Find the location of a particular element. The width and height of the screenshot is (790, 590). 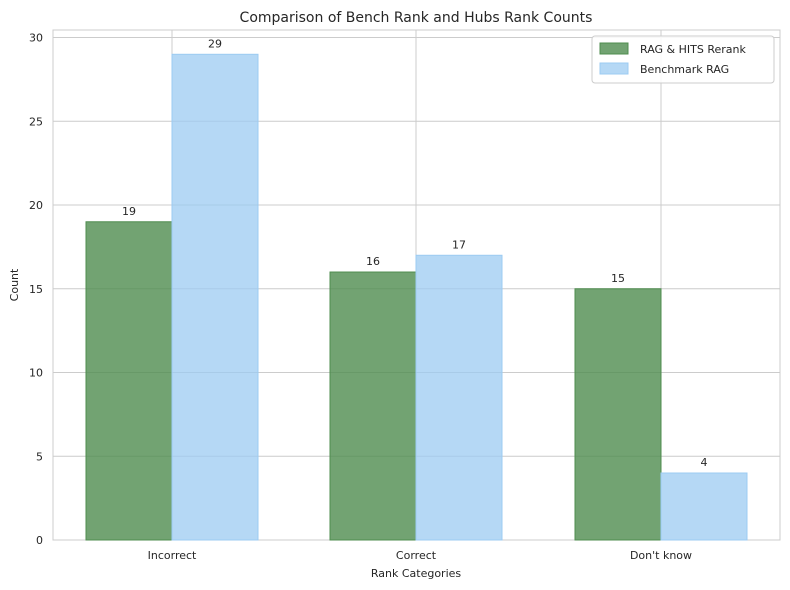

y-tick-label-0: 0 is located at coordinates (39, 540).